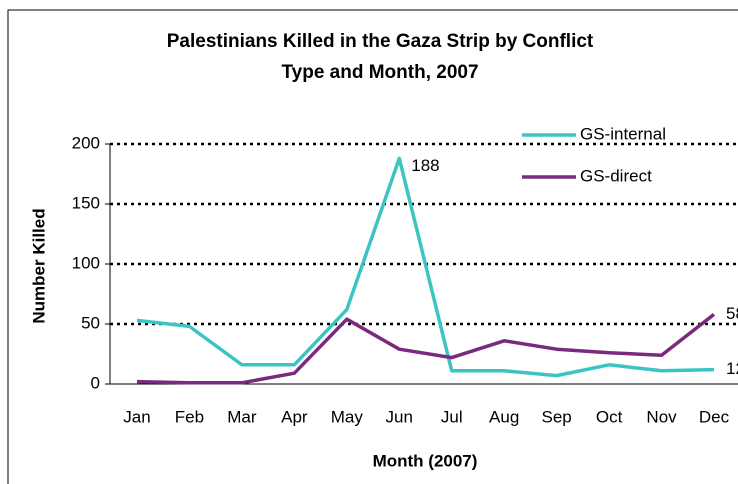 This screenshot has width=738, height=484. What do you see at coordinates (189, 416) in the screenshot?
I see `x-tick-label: Feb` at bounding box center [189, 416].